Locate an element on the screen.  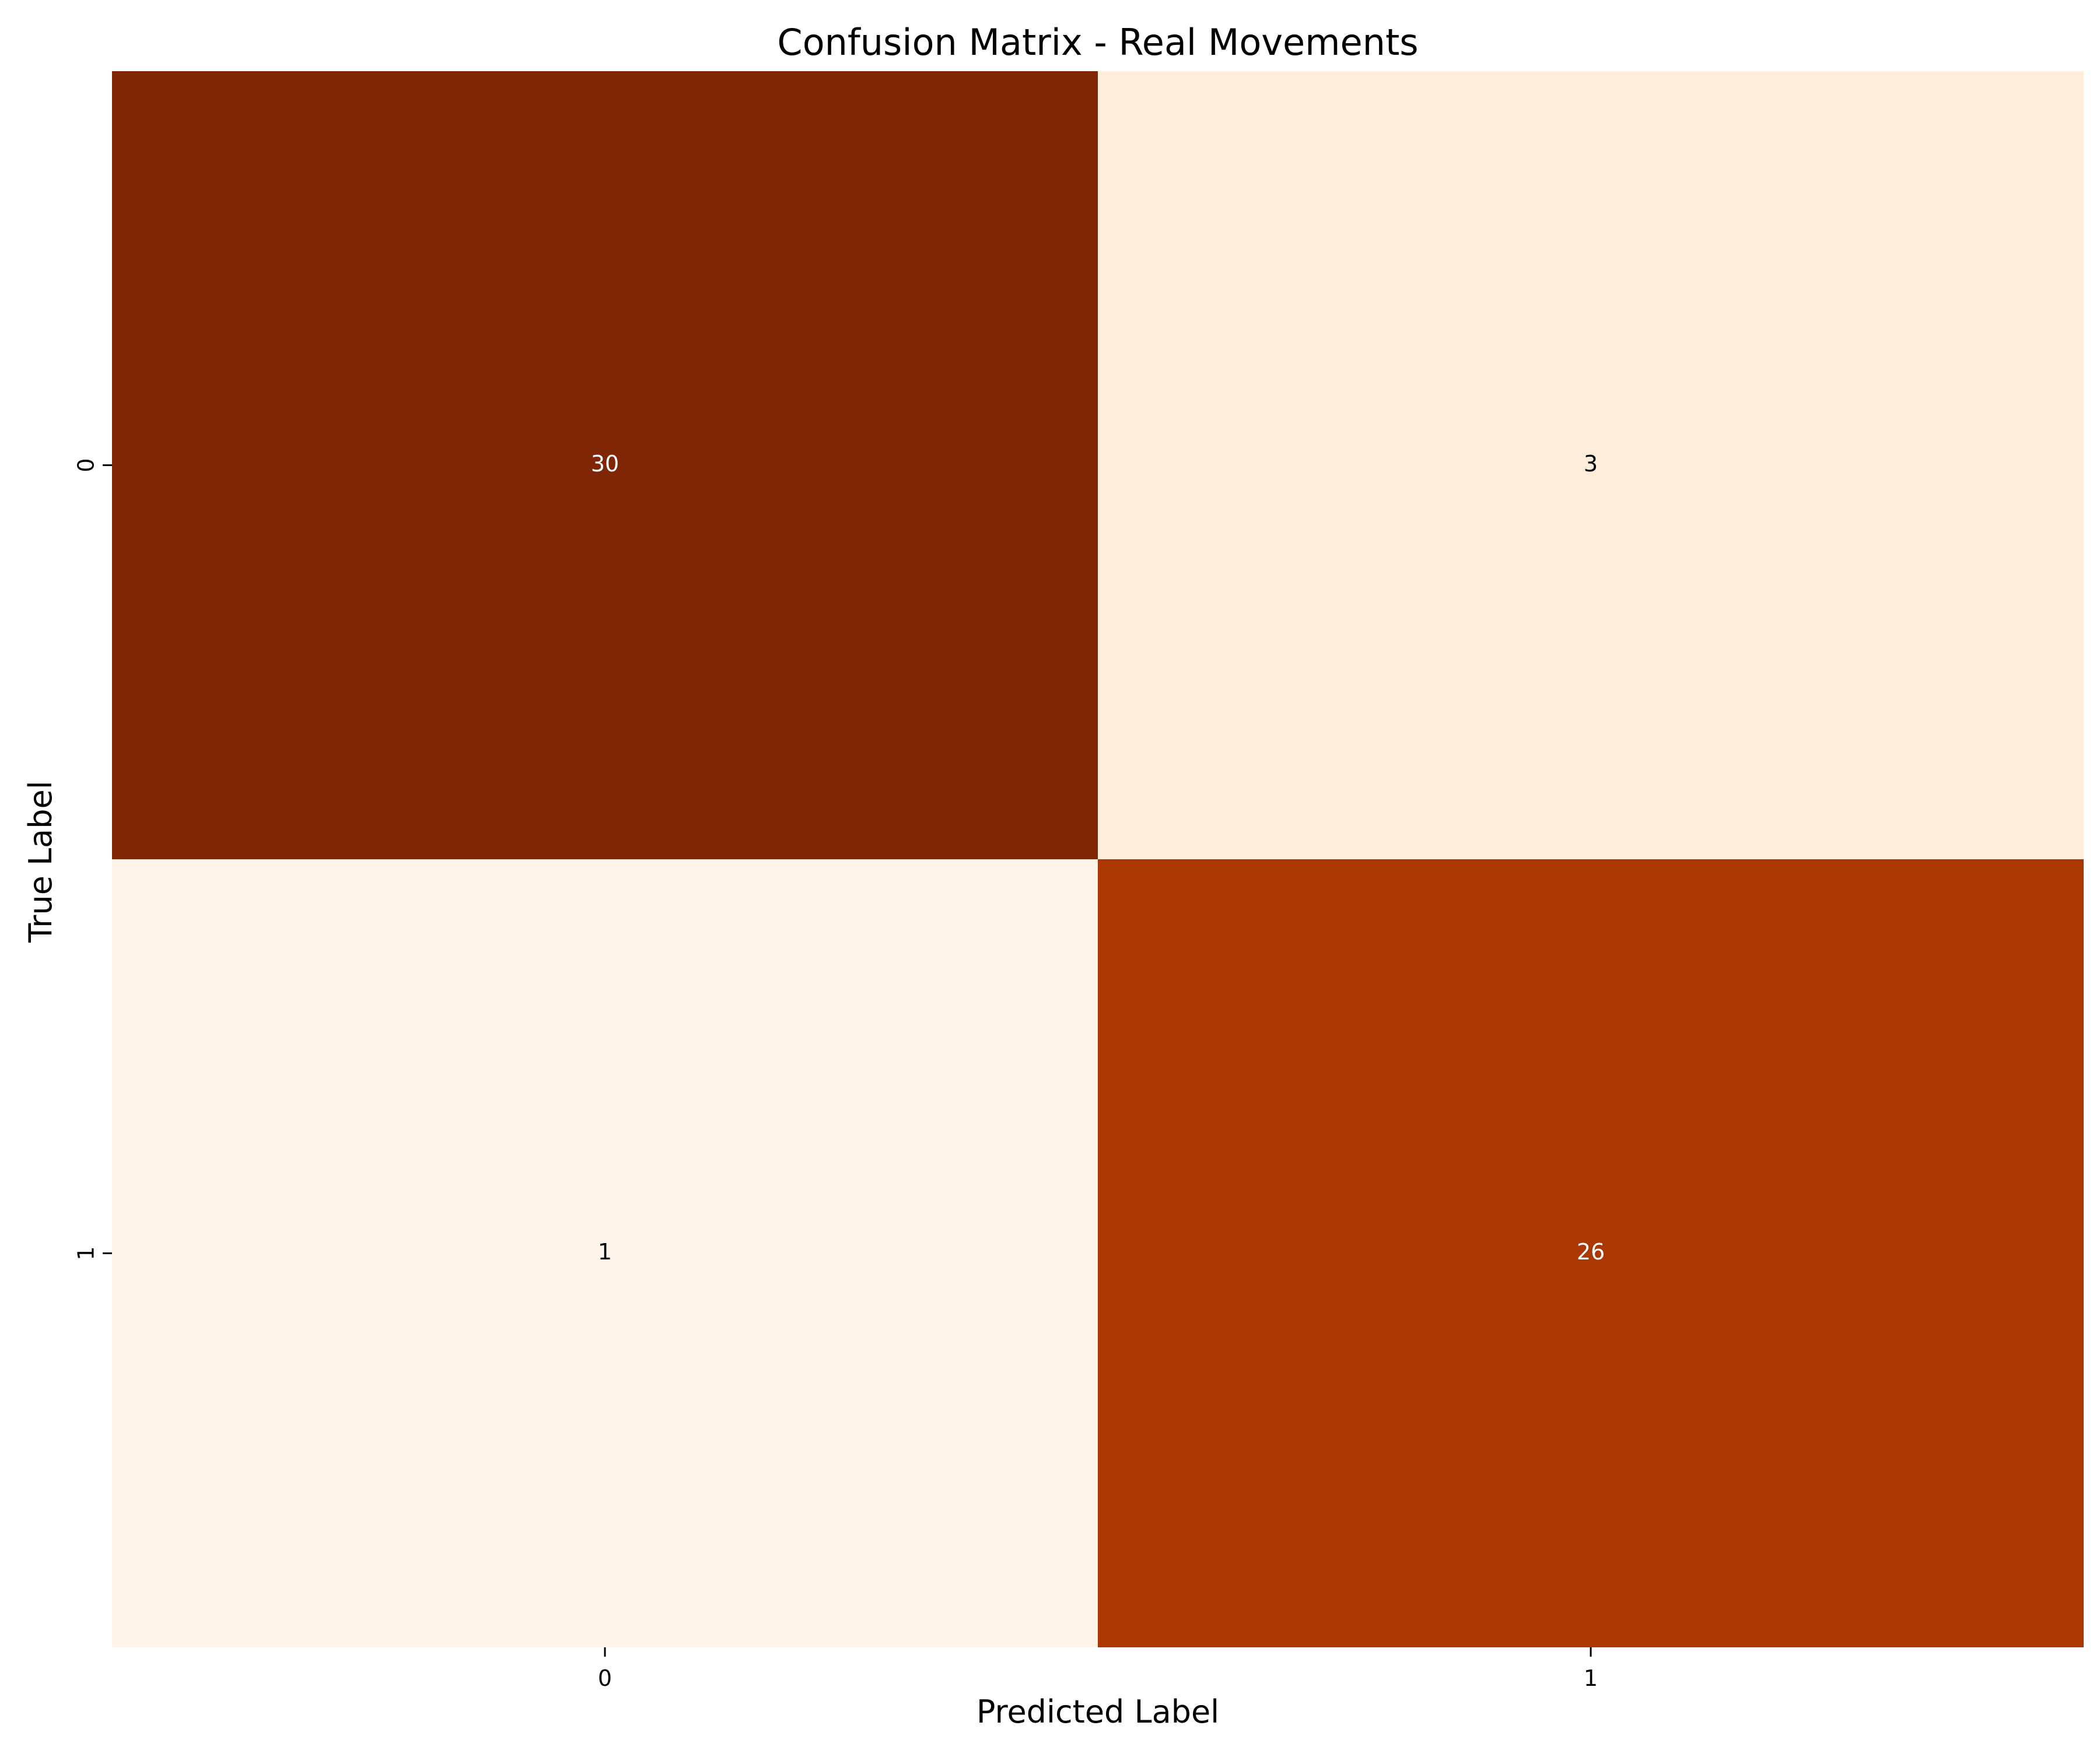
y-tick-label-1: 1 is located at coordinates (86, 1253).